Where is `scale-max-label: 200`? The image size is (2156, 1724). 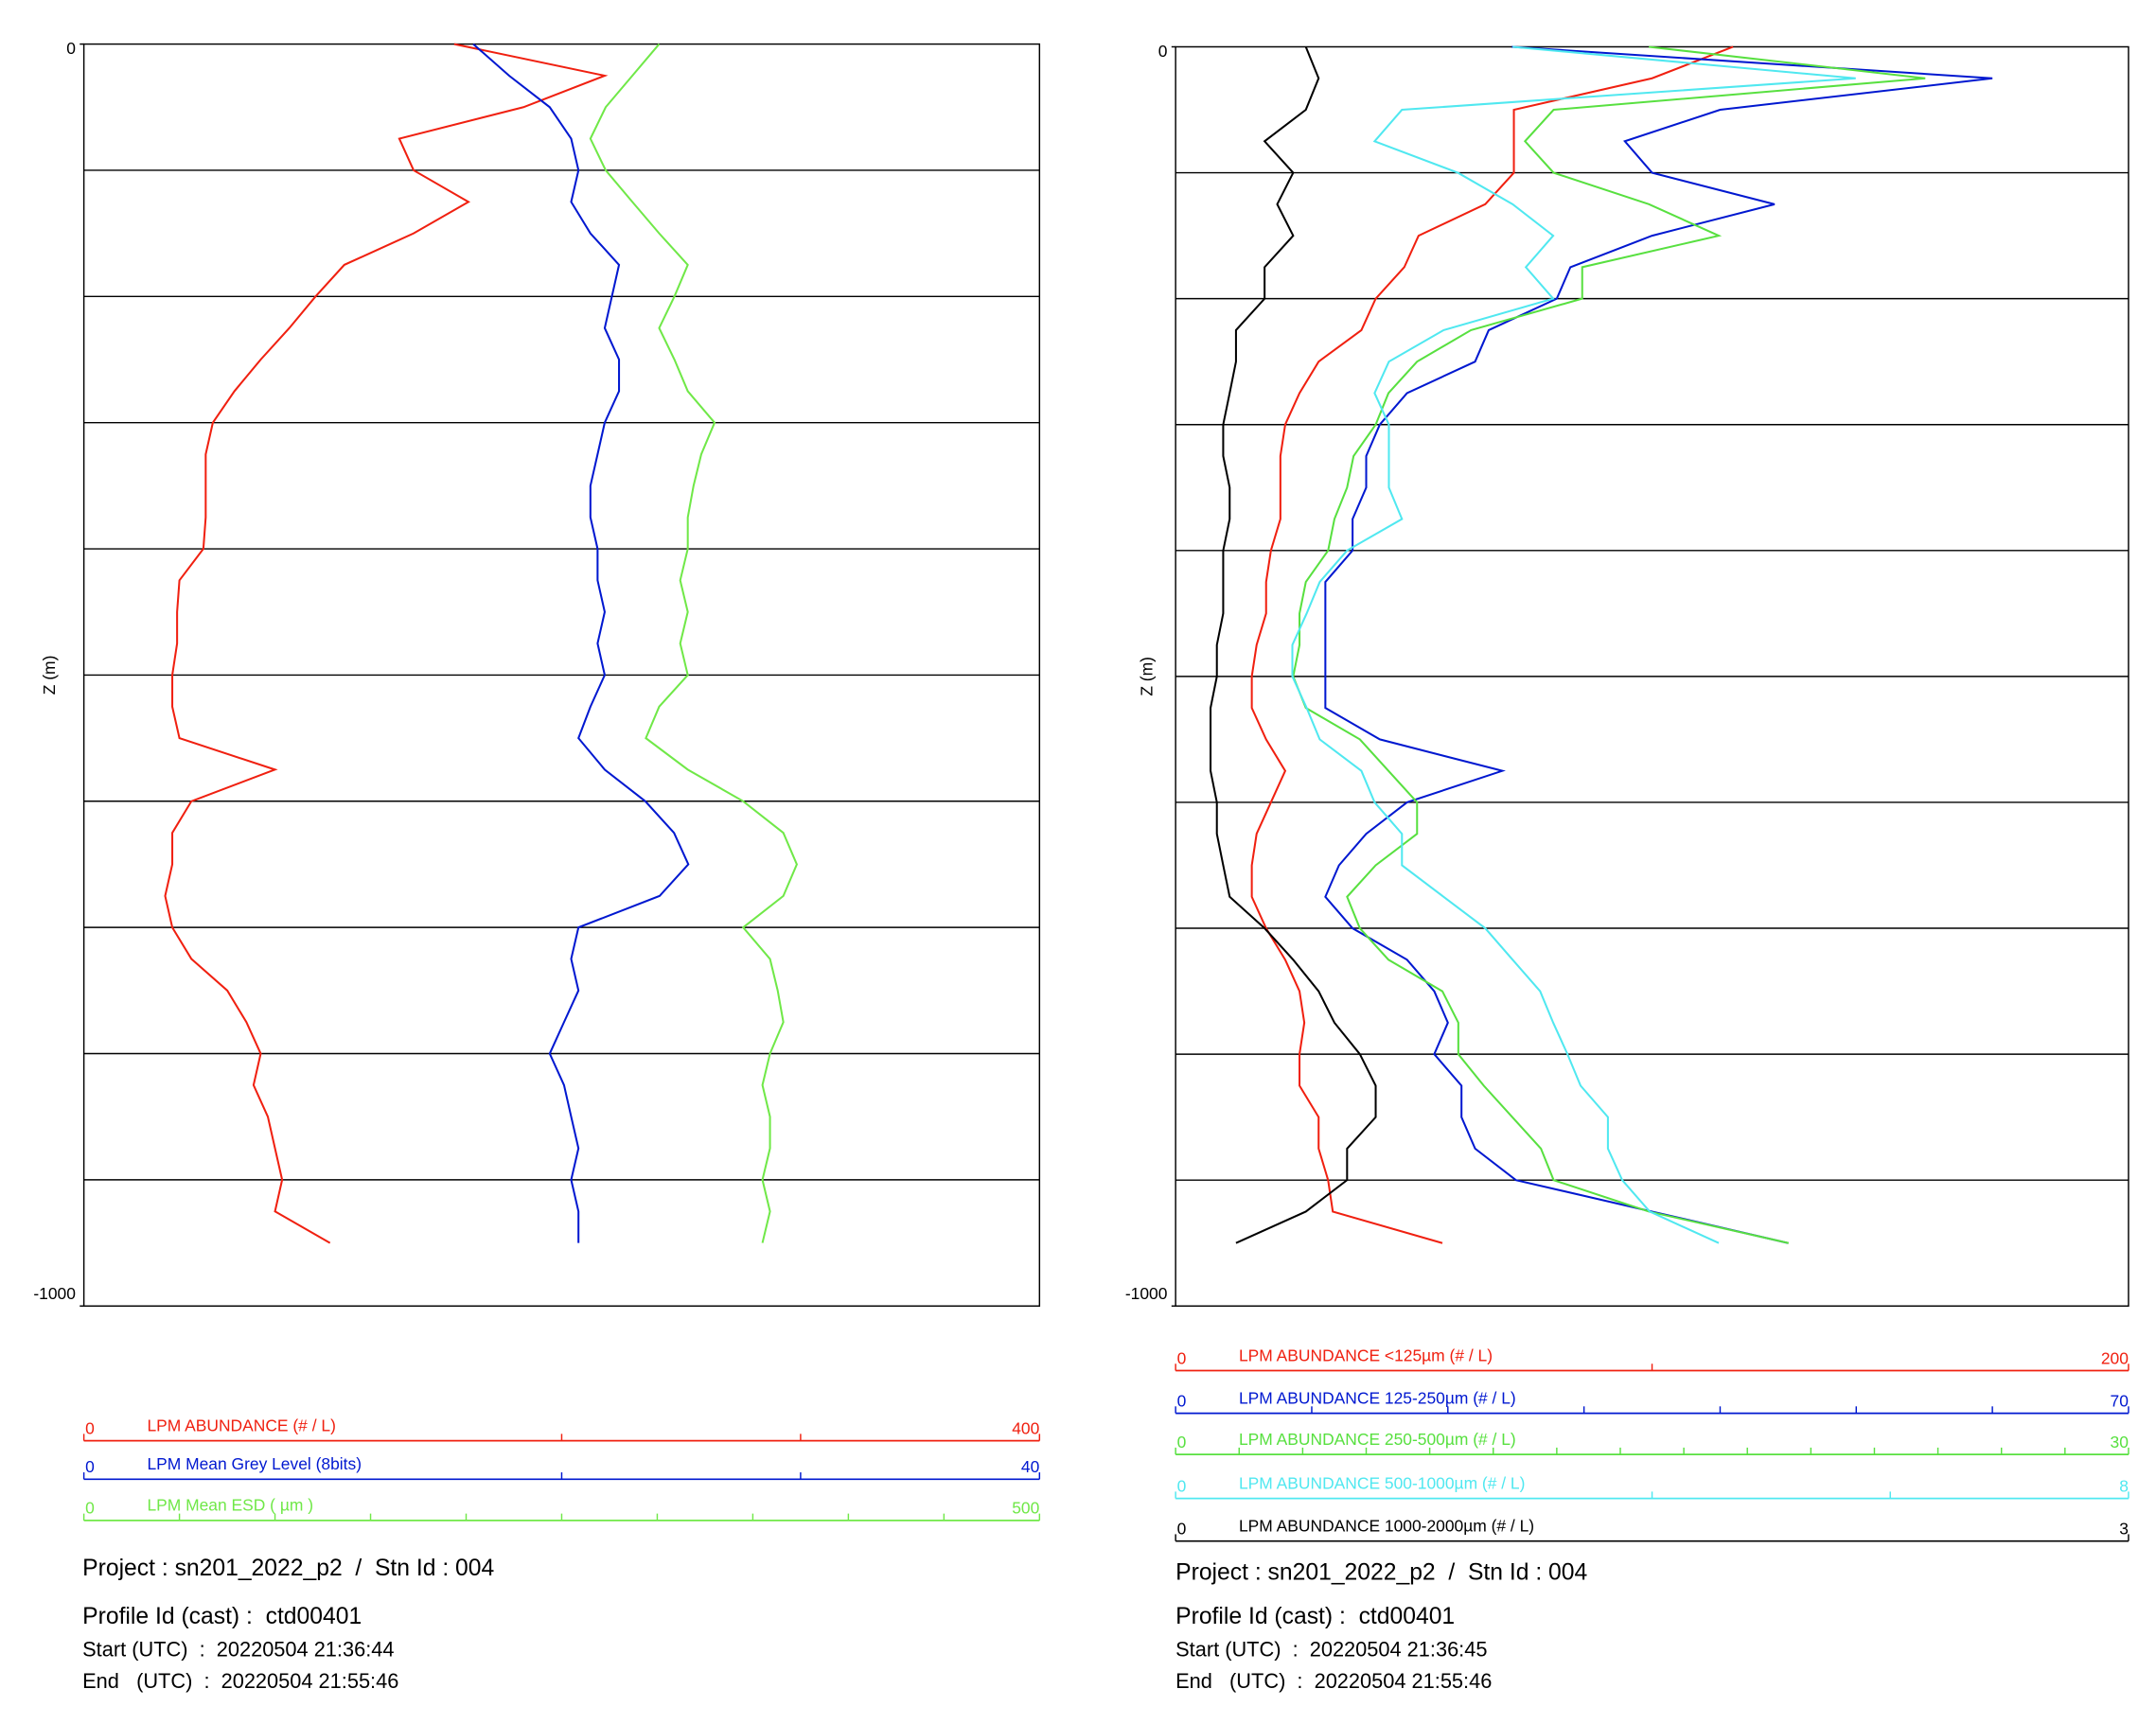 scale-max-label: 200 is located at coordinates (2115, 1357).